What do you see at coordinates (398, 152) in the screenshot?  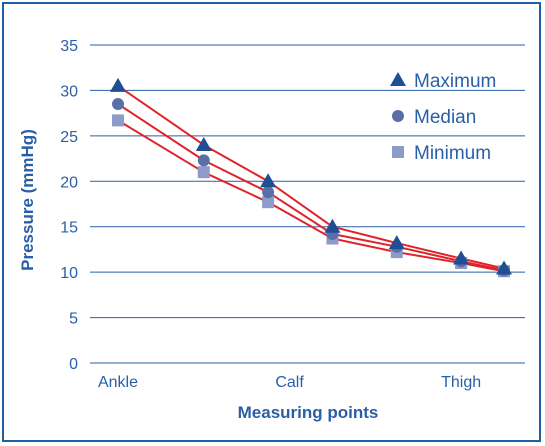 I see `legend-marker-minimum` at bounding box center [398, 152].